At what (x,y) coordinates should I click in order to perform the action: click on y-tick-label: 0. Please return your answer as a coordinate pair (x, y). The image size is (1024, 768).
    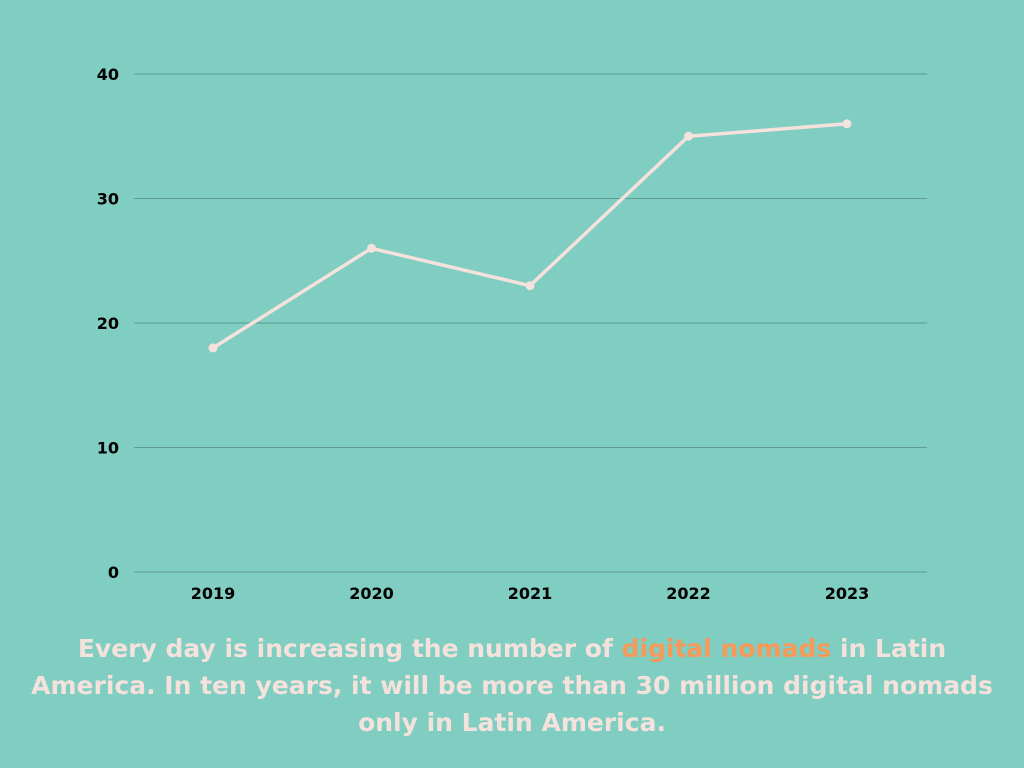
    Looking at the image, I should click on (113, 572).